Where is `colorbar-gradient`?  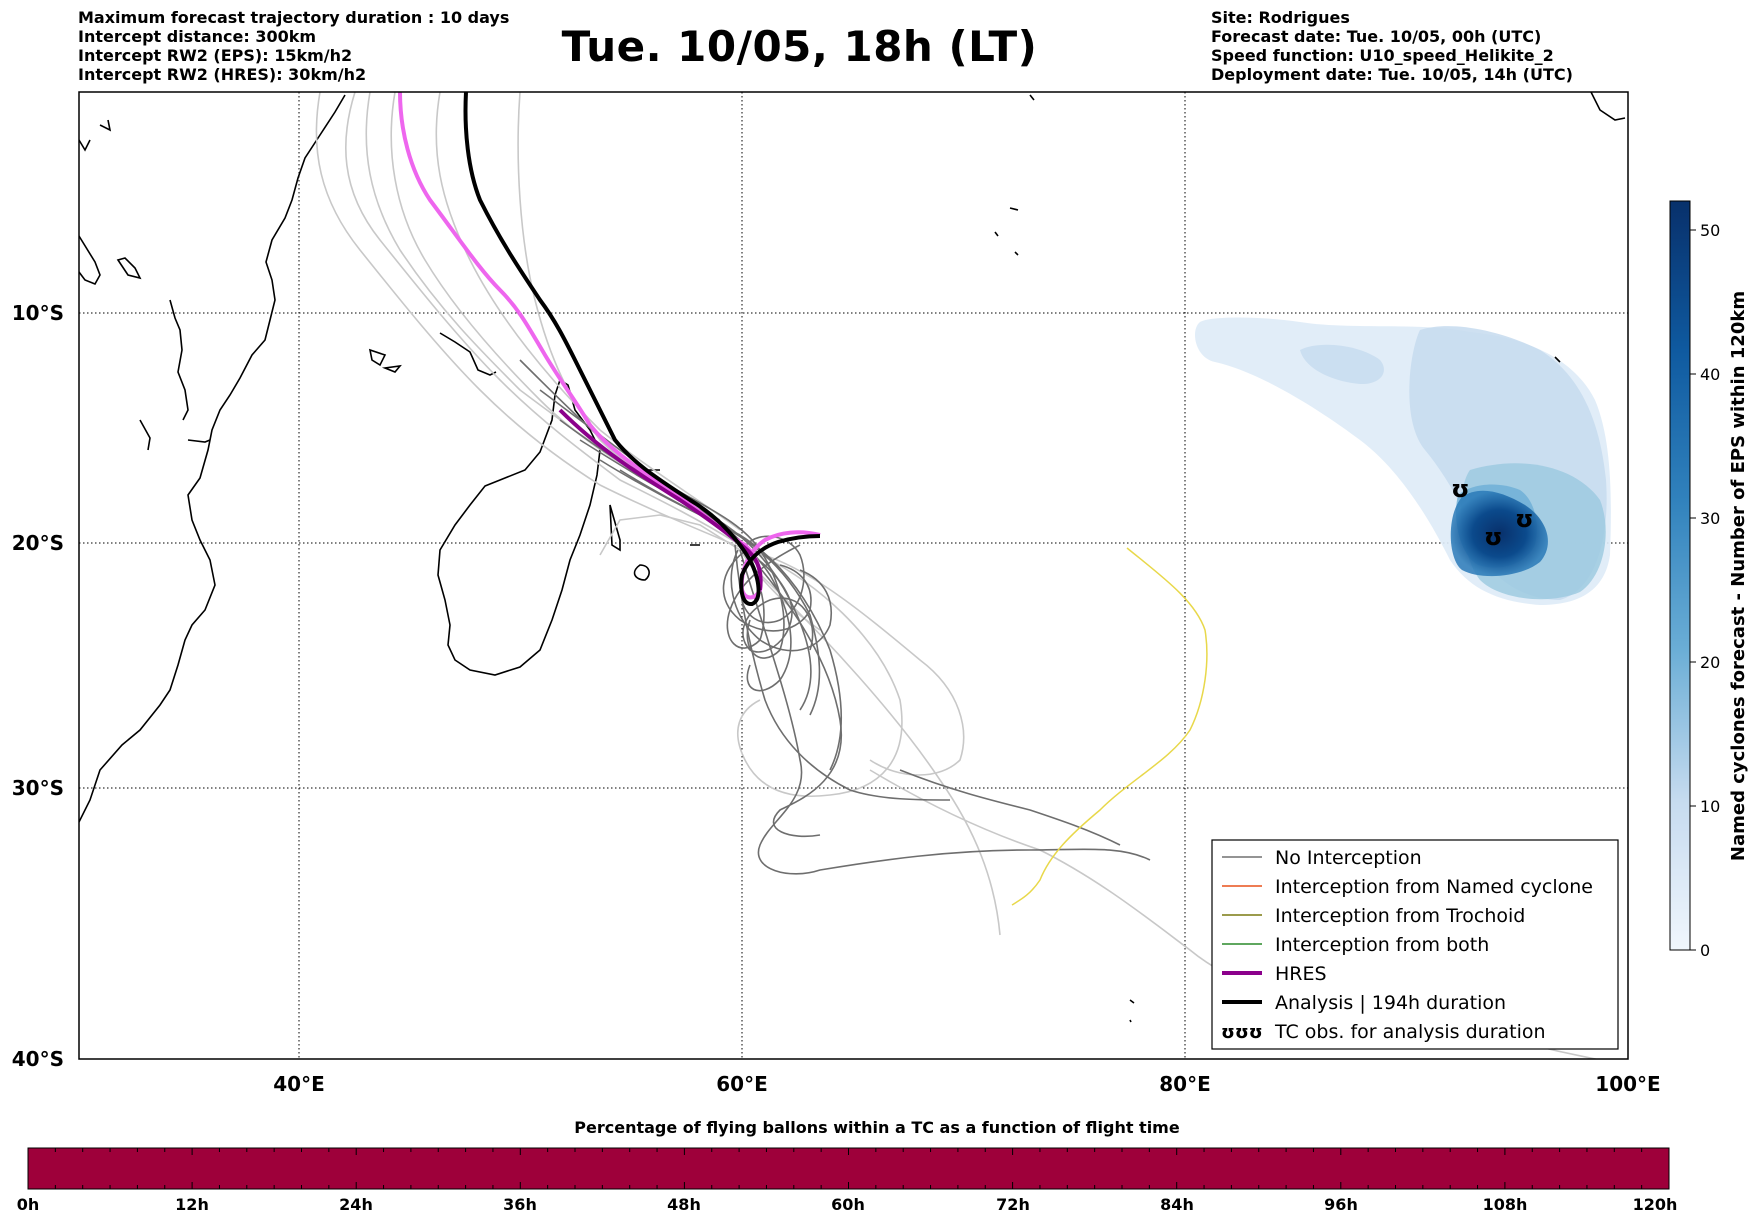
colorbar-gradient is located at coordinates (1680, 575).